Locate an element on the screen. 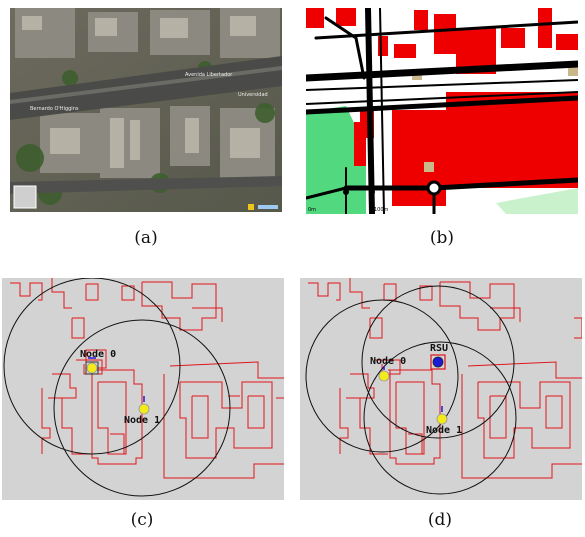 This screenshot has width=585, height=537. range-circle-rsu is located at coordinates (438, 362).